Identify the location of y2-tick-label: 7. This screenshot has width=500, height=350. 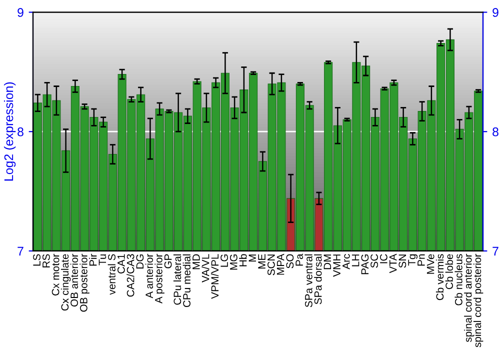
(495, 251).